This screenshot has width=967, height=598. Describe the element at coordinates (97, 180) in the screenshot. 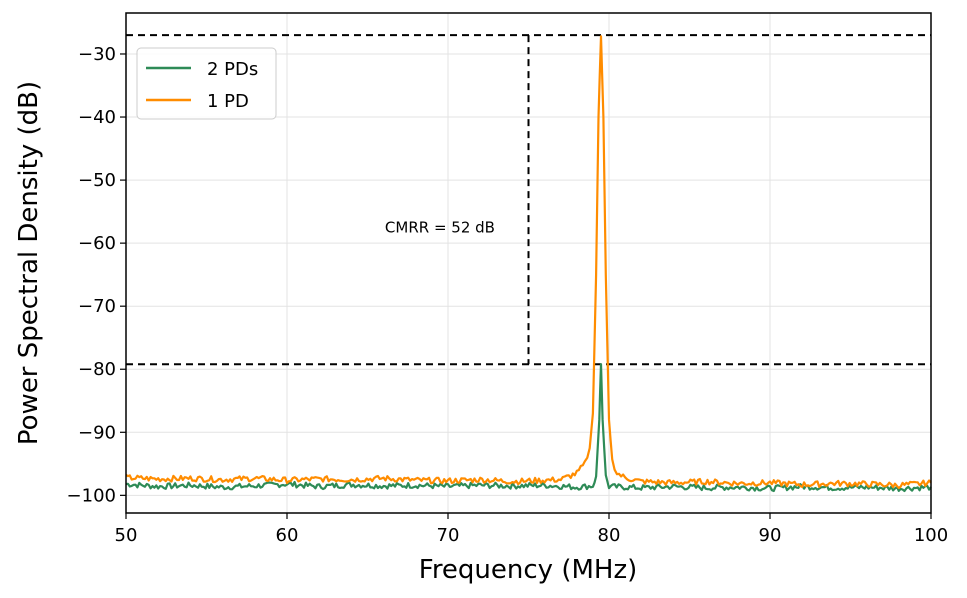

I see `y-tick-label: −50` at that location.